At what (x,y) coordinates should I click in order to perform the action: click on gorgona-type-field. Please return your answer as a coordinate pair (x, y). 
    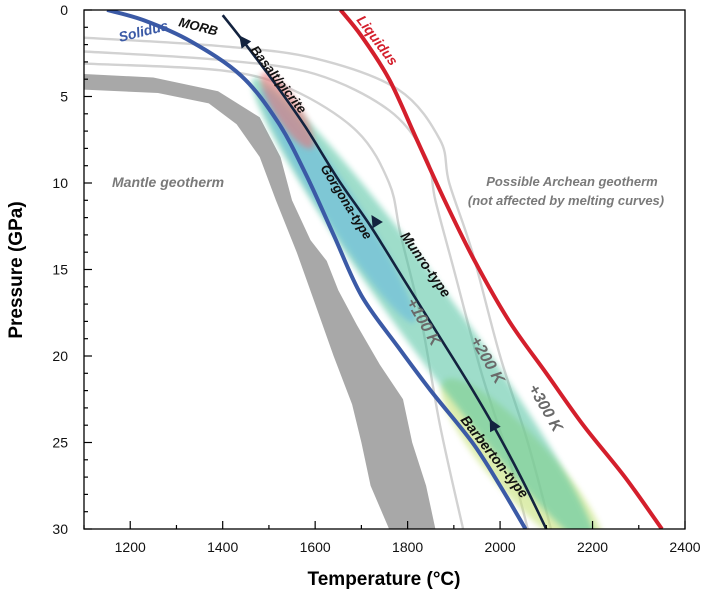
    Looking at the image, I should click on (338, 205).